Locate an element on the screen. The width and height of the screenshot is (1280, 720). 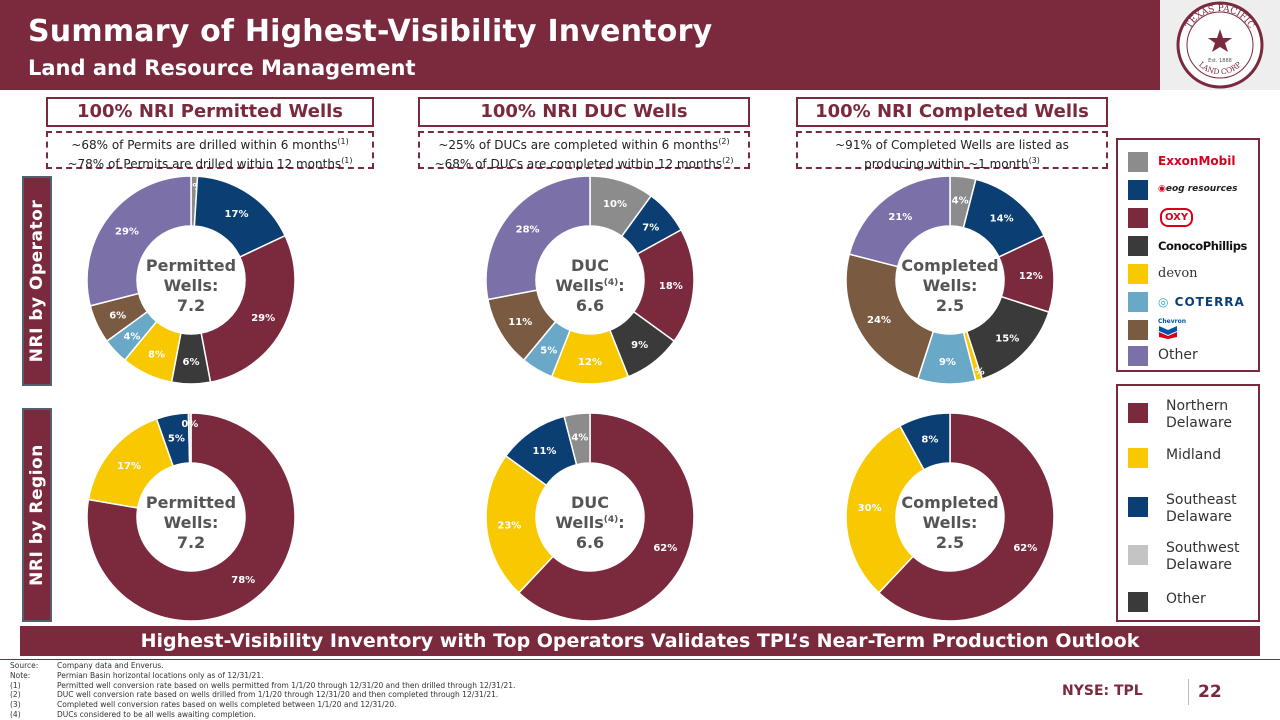
footer-separator is located at coordinates (1188, 692).